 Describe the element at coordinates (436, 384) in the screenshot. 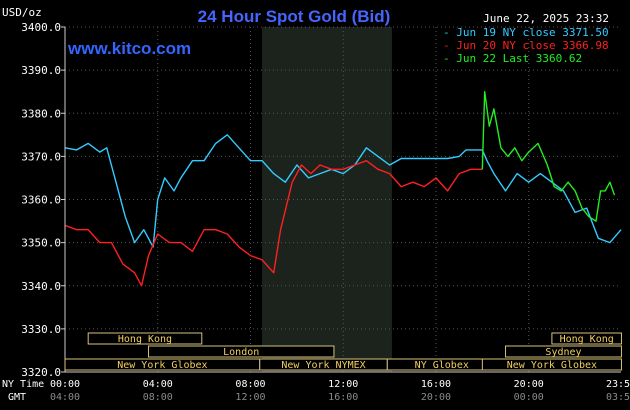

I see `x-tick-label-ny: 16:00` at that location.